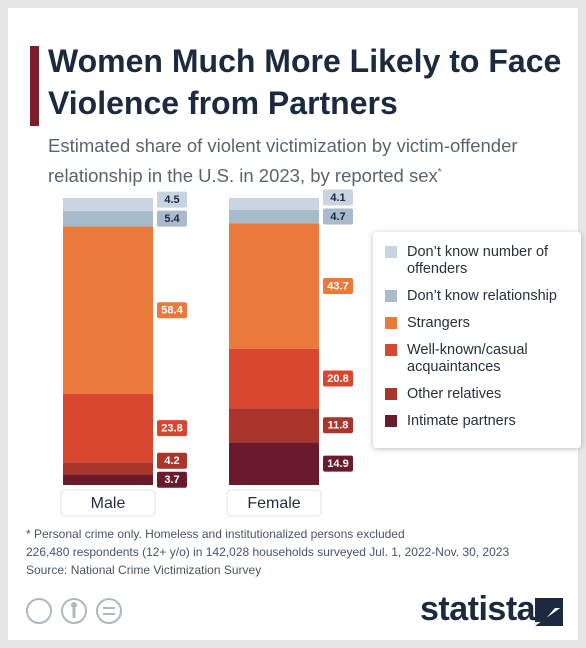  Describe the element at coordinates (454, 394) in the screenshot. I see `legend-label: Other relatives` at that location.